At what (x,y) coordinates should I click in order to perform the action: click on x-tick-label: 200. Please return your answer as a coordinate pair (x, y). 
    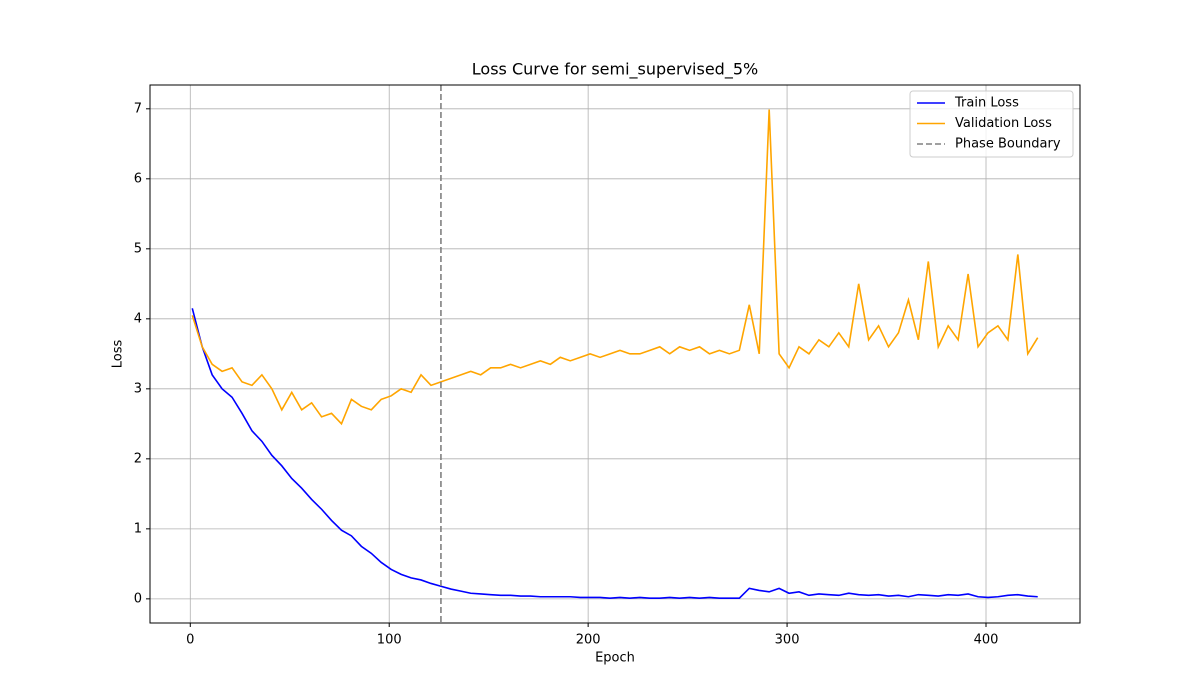
    Looking at the image, I should click on (588, 640).